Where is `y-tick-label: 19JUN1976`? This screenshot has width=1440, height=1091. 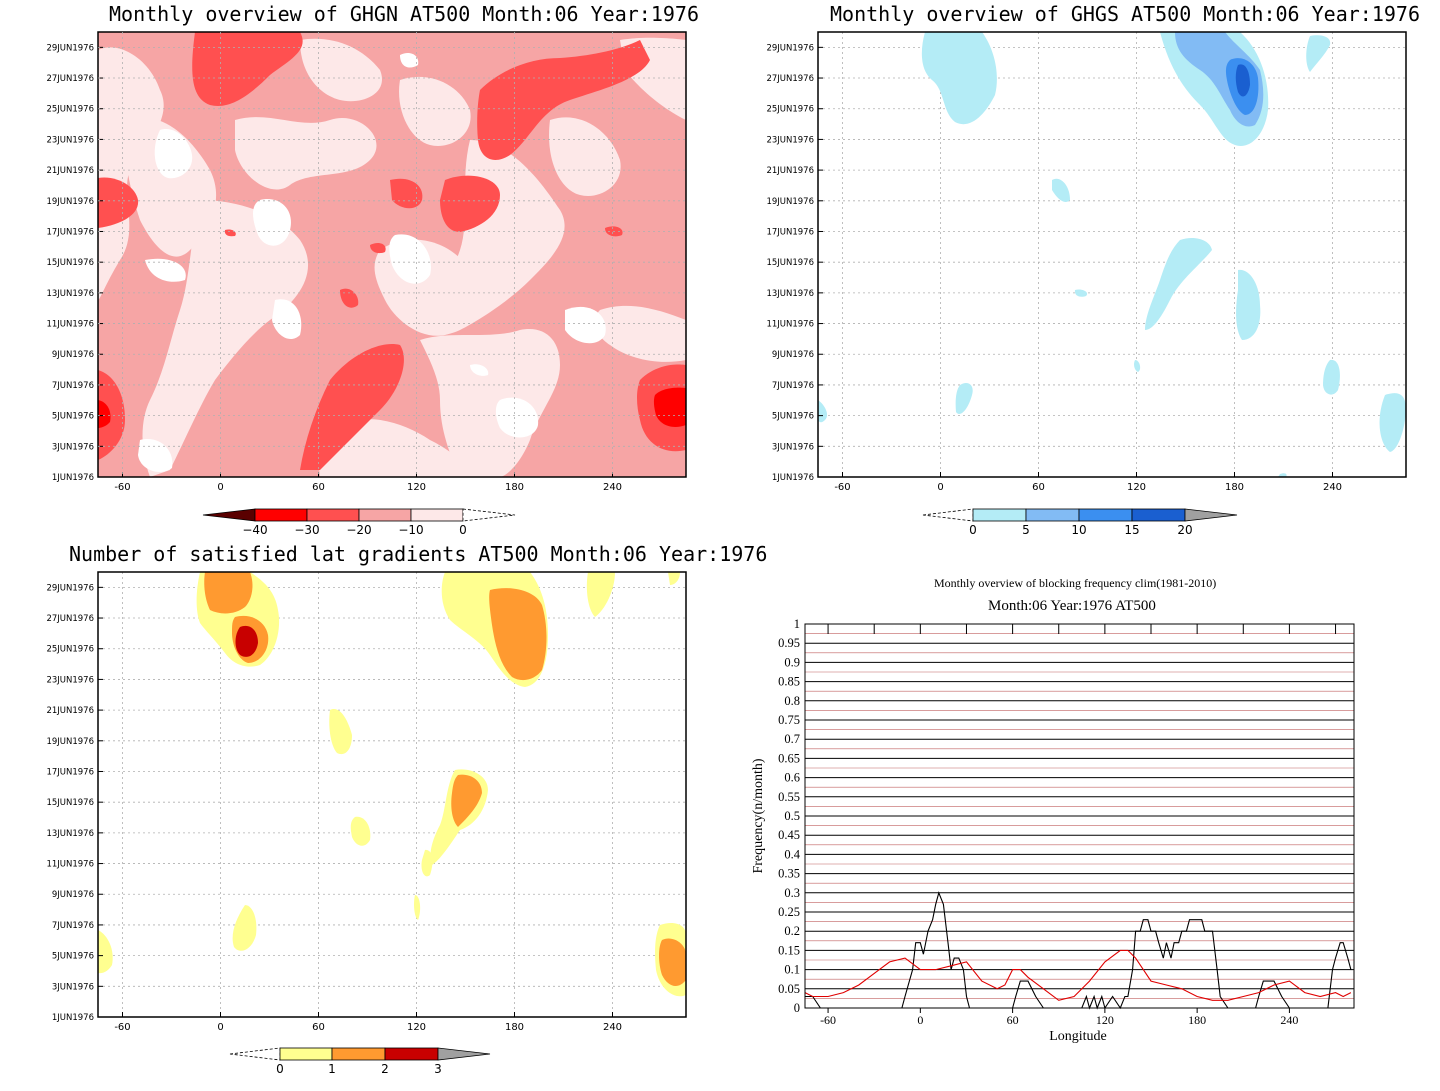
y-tick-label: 19JUN1976 is located at coordinates (70, 742).